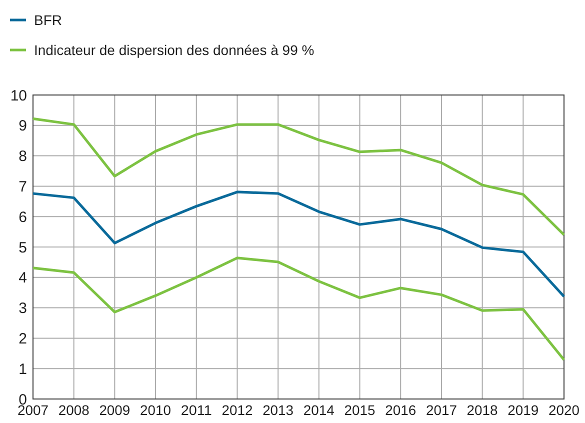 This screenshot has height=423, width=585. What do you see at coordinates (564, 410) in the screenshot?
I see `x-tick-label: 2020` at bounding box center [564, 410].